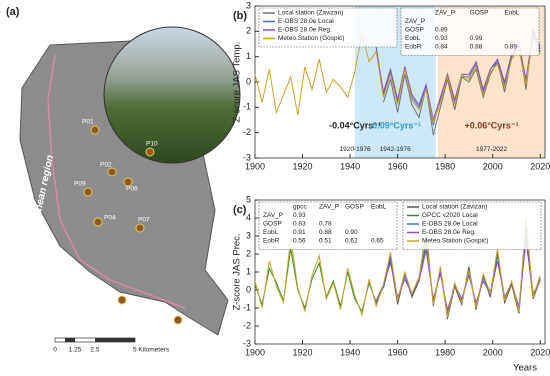  I want to click on sites: P01 P10 P02 P06 P09 P04 P07 P05 P08, so click(128, 222).